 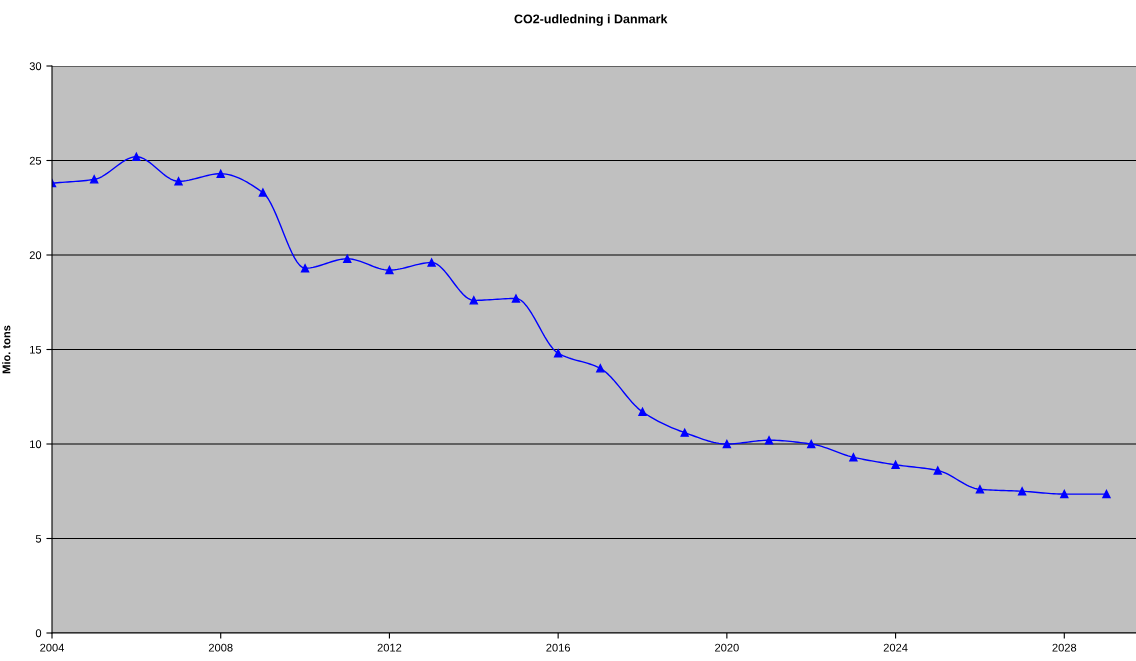 What do you see at coordinates (6, 349) in the screenshot?
I see `y-axis-title: Mio. tons` at bounding box center [6, 349].